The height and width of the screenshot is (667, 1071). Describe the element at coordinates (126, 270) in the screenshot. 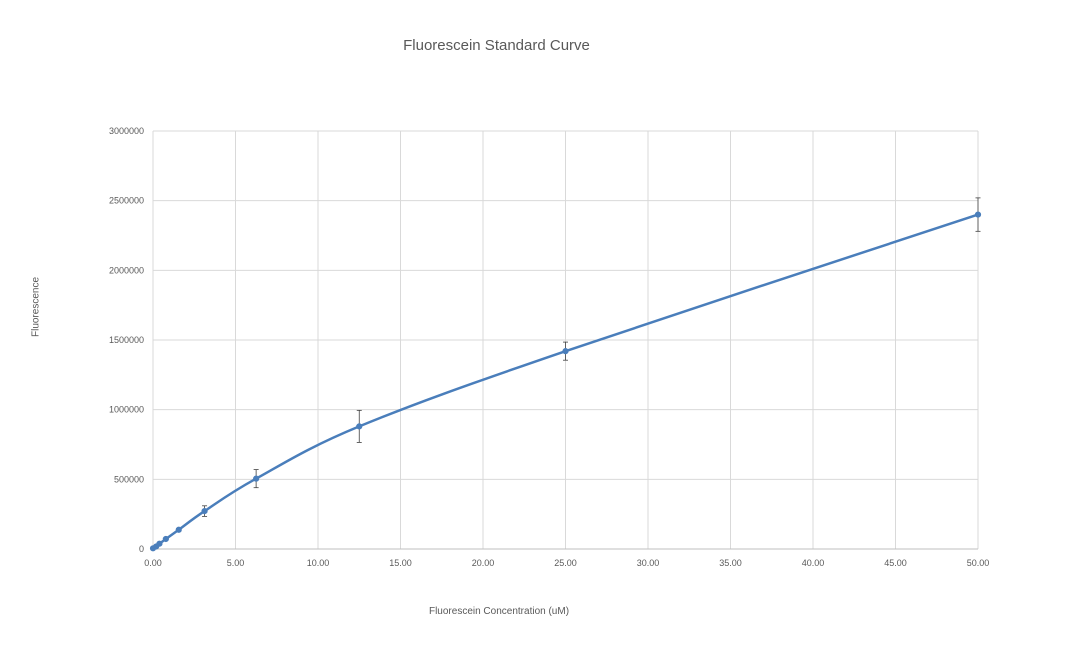

I see `y-tick-label: 2000000` at that location.